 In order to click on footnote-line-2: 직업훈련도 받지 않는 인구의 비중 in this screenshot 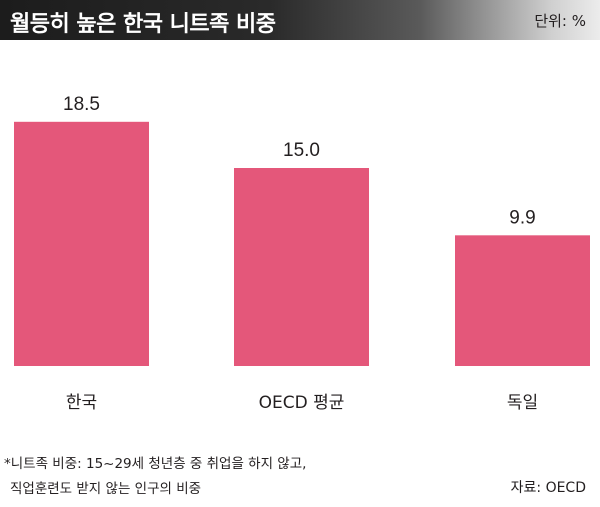, I will do `click(106, 489)`.